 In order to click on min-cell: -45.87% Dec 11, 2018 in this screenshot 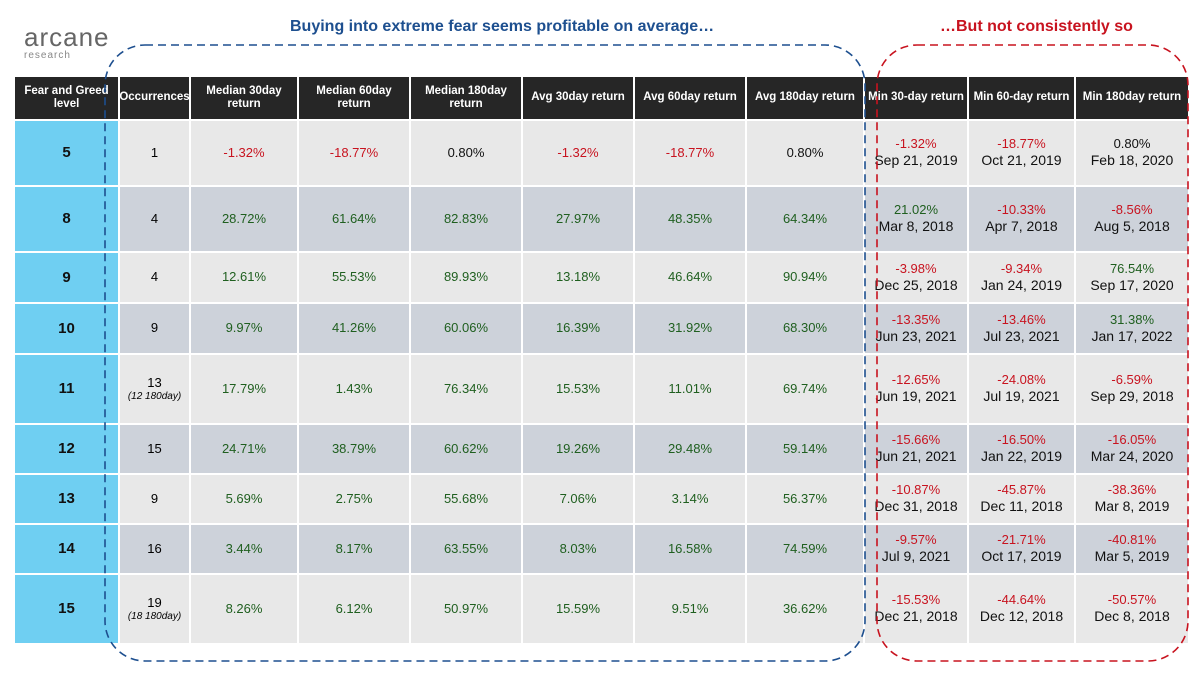, I will do `click(1021, 499)`.